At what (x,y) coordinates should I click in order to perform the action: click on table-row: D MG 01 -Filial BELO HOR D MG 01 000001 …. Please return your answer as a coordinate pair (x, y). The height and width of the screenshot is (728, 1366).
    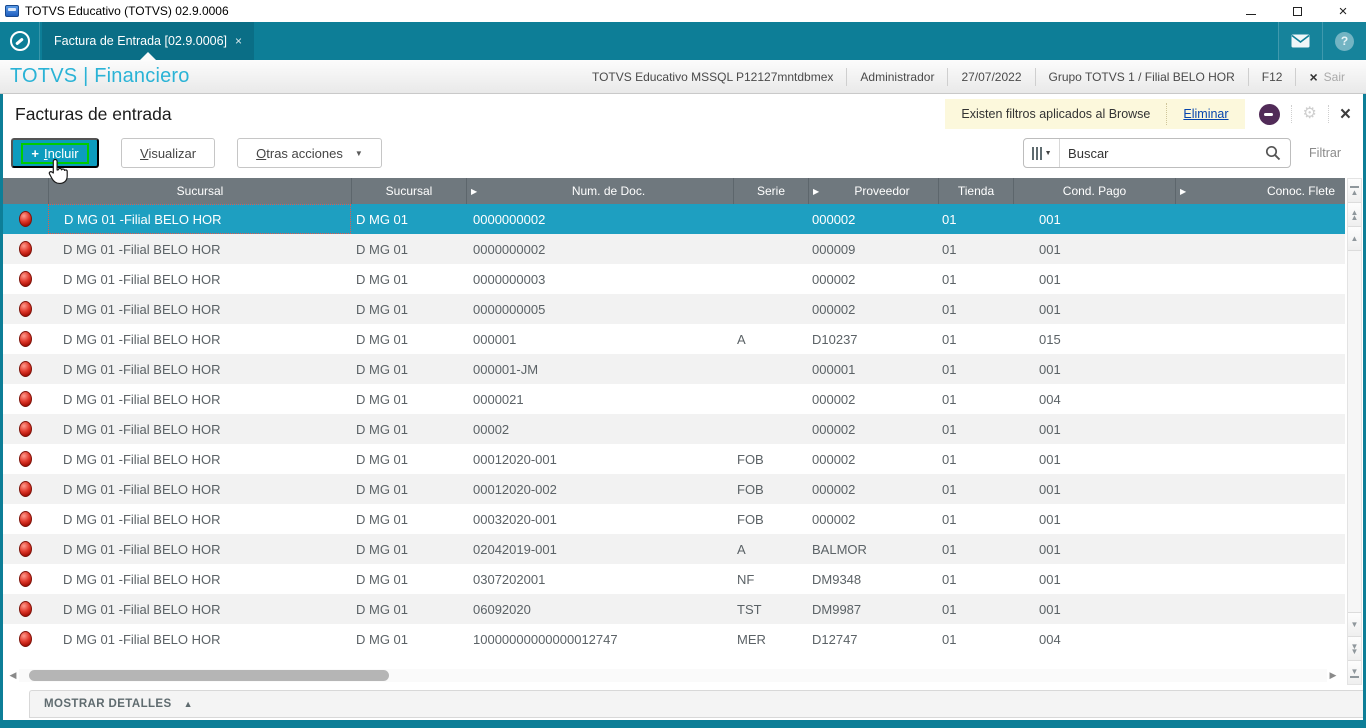
    Looking at the image, I should click on (674, 339).